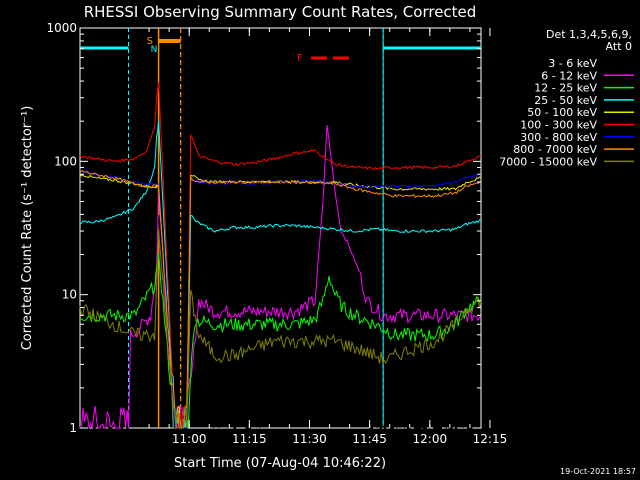 The width and height of the screenshot is (640, 480). What do you see at coordinates (154, 50) in the screenshot?
I see `night-flag-label: N` at bounding box center [154, 50].